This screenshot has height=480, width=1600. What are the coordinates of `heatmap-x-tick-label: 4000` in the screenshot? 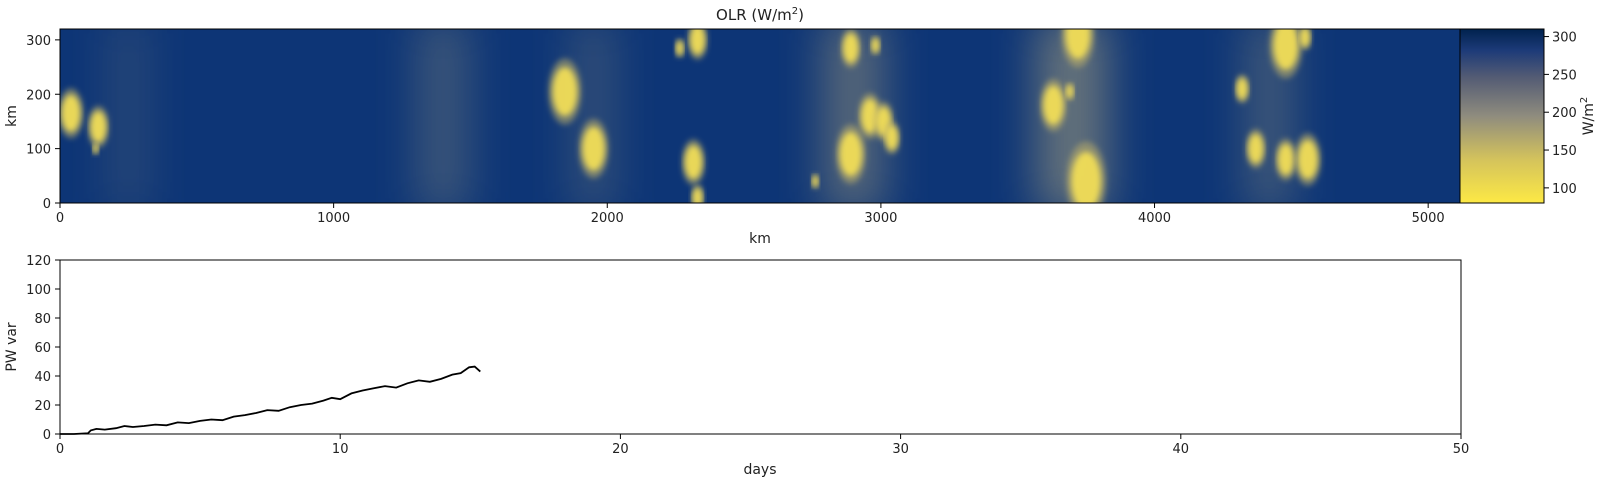 It's located at (1154, 218).